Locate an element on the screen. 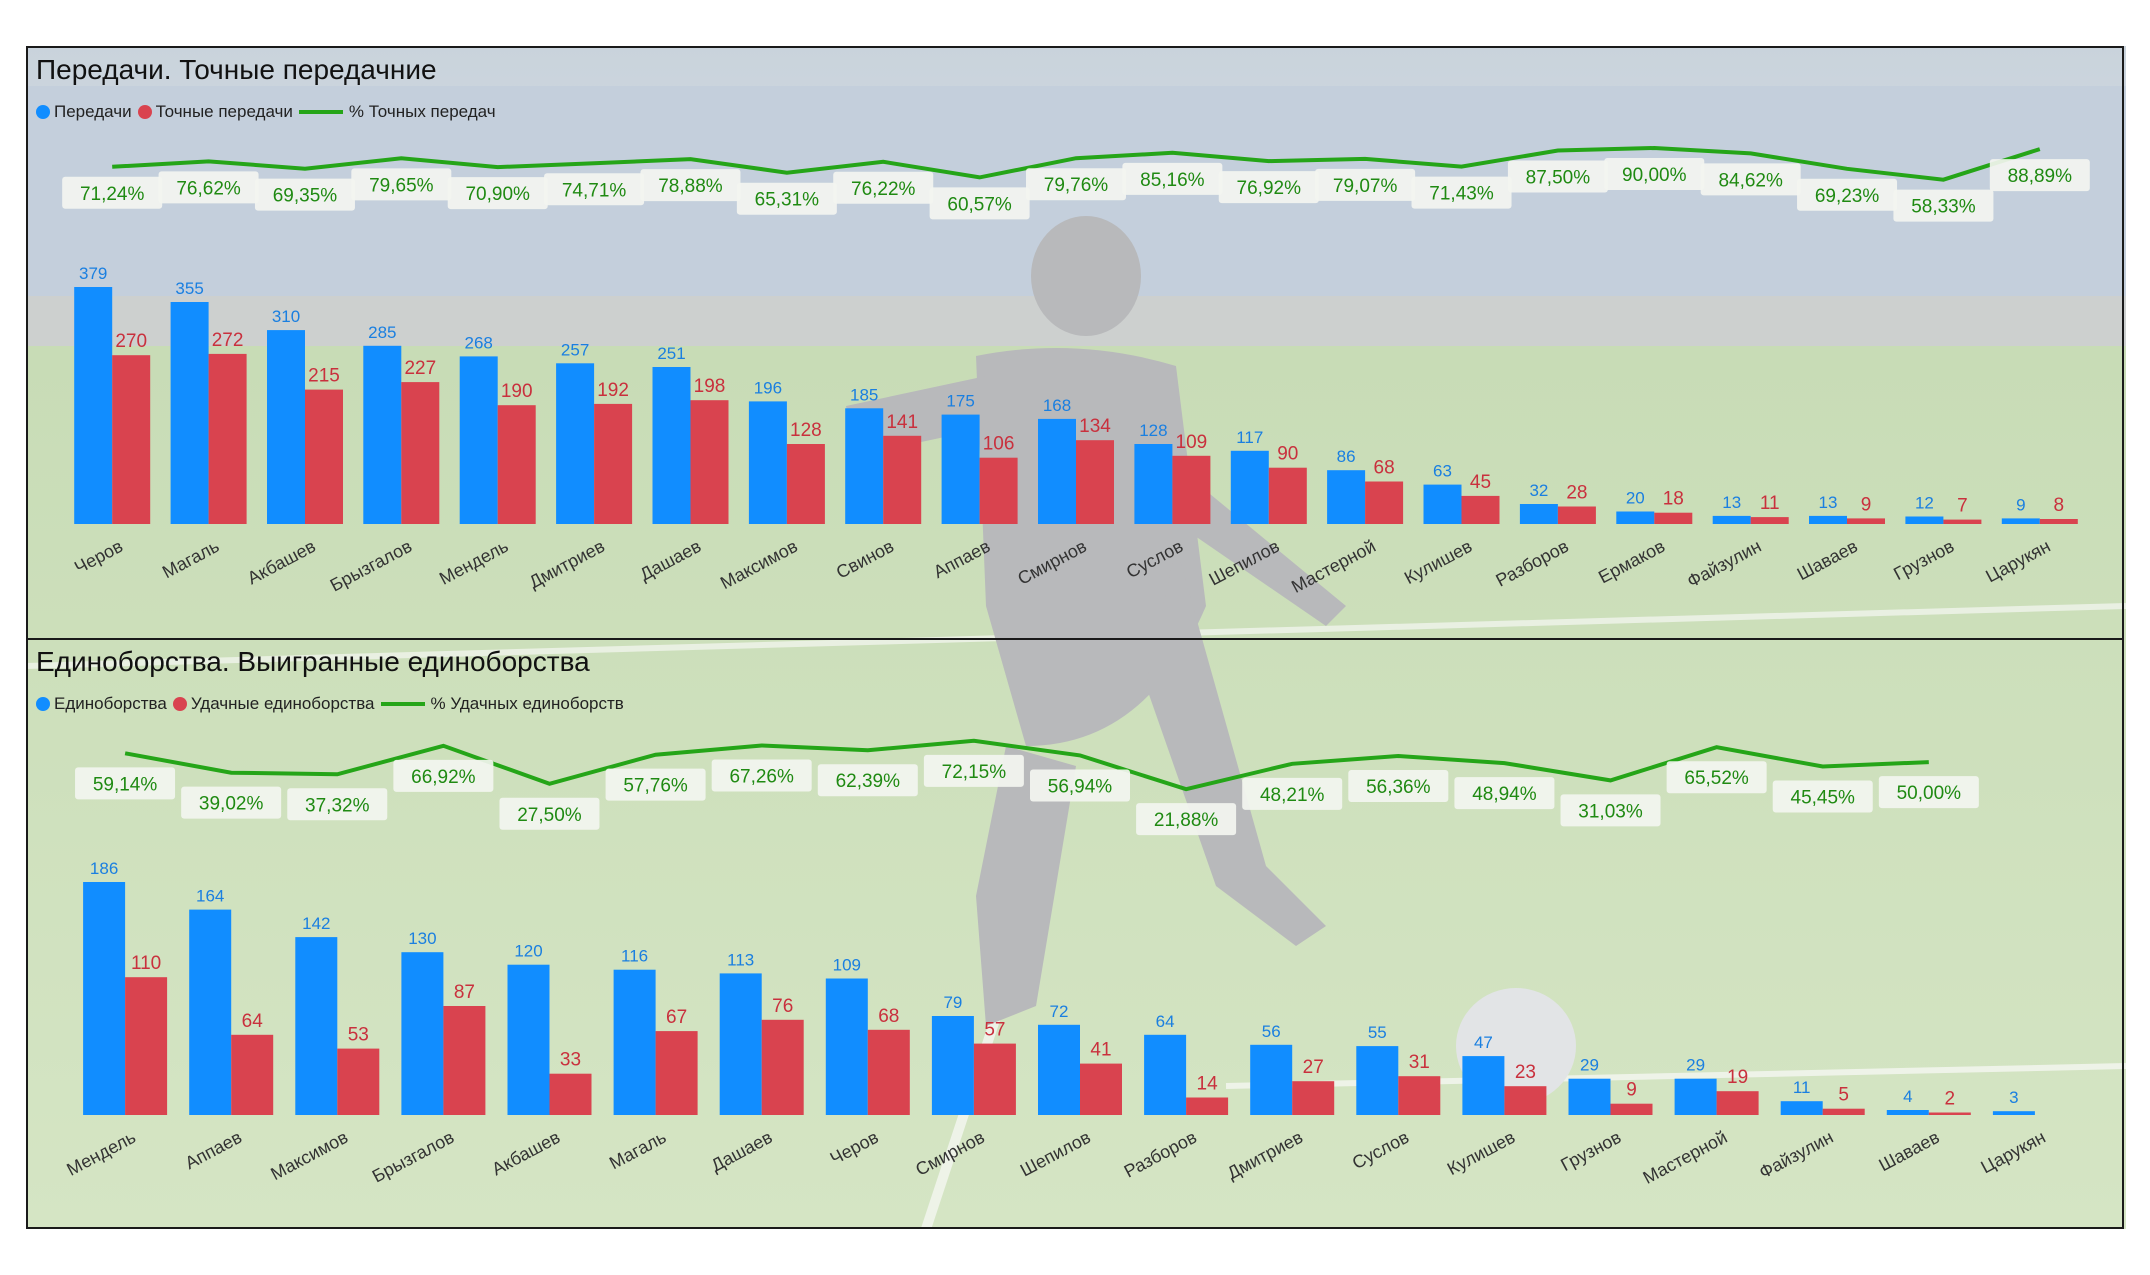 The width and height of the screenshot is (2150, 1275). legend-item-accurate-percent: % Точных передач is located at coordinates (397, 112).